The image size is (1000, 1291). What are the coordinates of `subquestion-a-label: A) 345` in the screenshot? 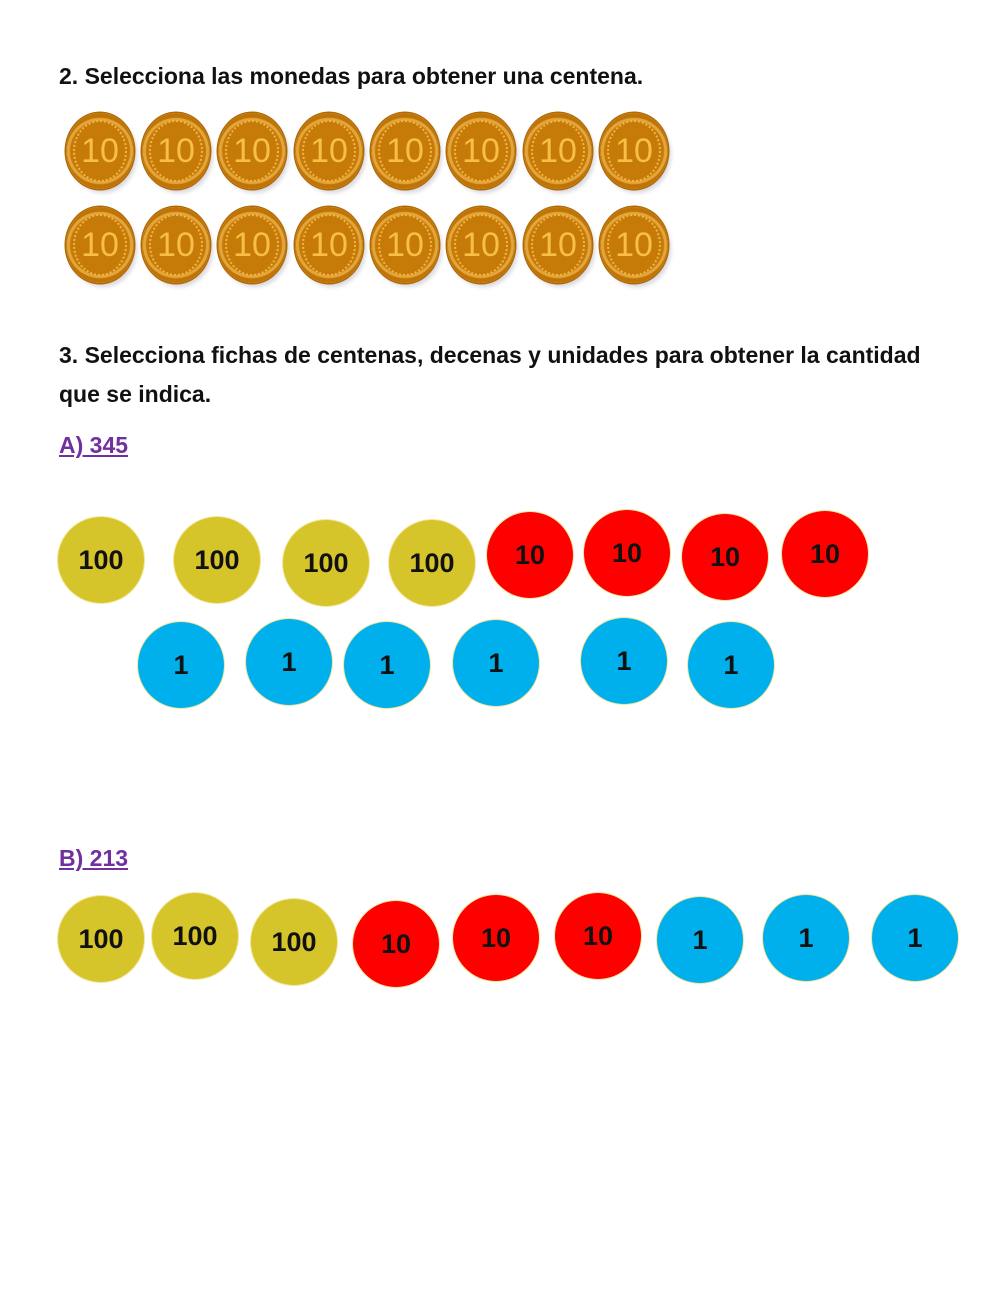 It's located at (94, 445).